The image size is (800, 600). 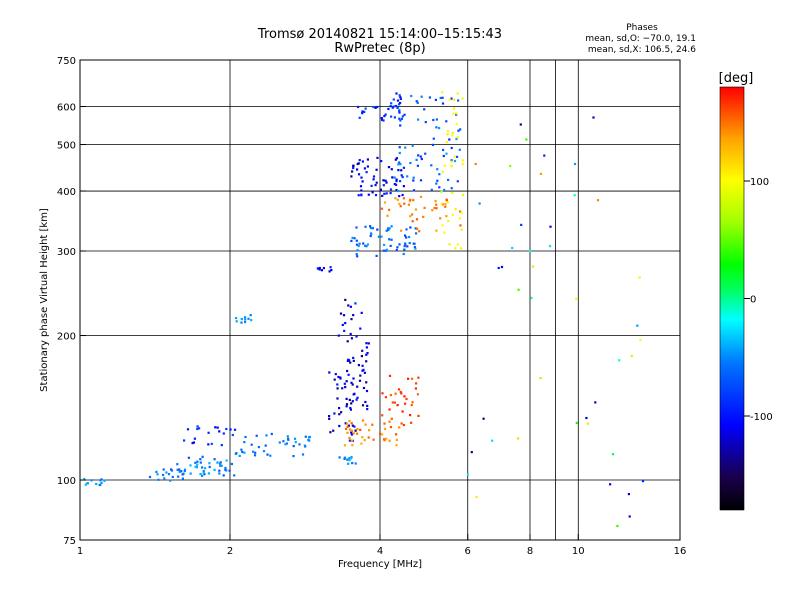 What do you see at coordinates (380, 564) in the screenshot?
I see `x-axis-label: Frequency [MHz]` at bounding box center [380, 564].